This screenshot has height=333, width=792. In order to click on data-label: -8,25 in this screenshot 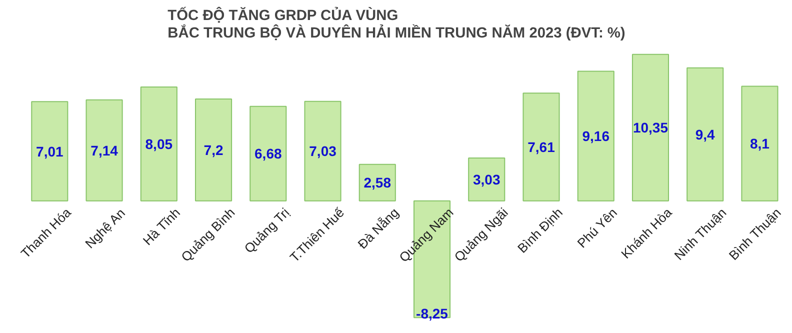, I will do `click(432, 314)`.